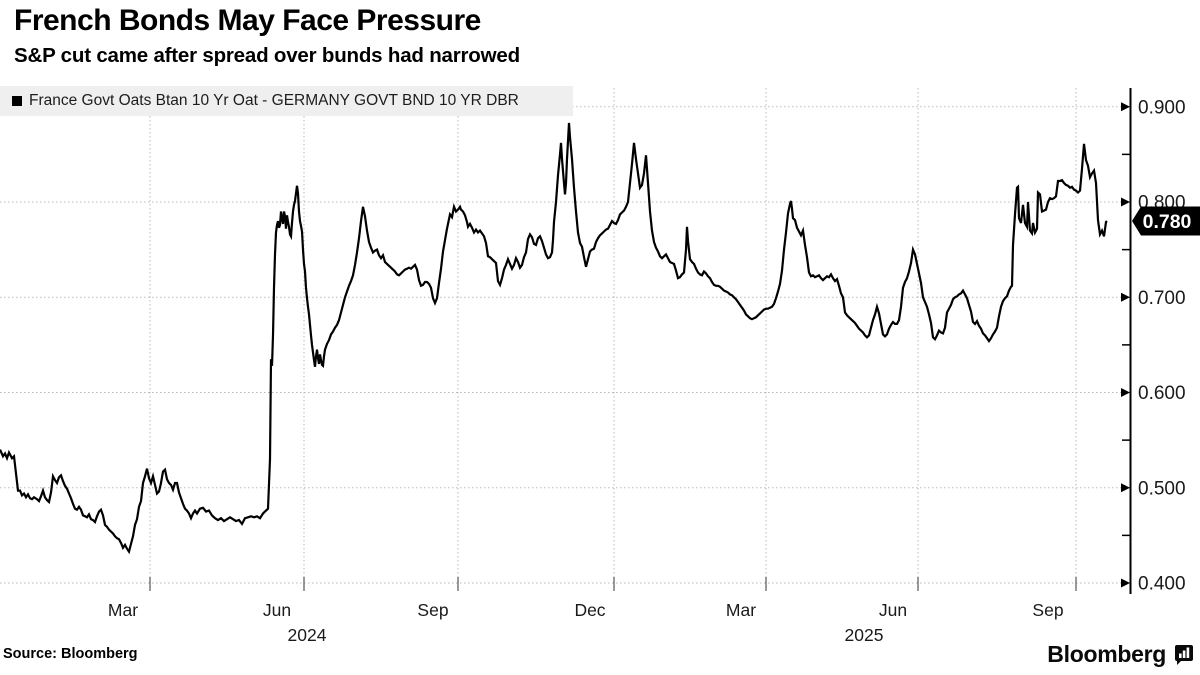 The width and height of the screenshot is (1200, 675). What do you see at coordinates (1162, 488) in the screenshot?
I see `y-tick-label: 0.500` at bounding box center [1162, 488].